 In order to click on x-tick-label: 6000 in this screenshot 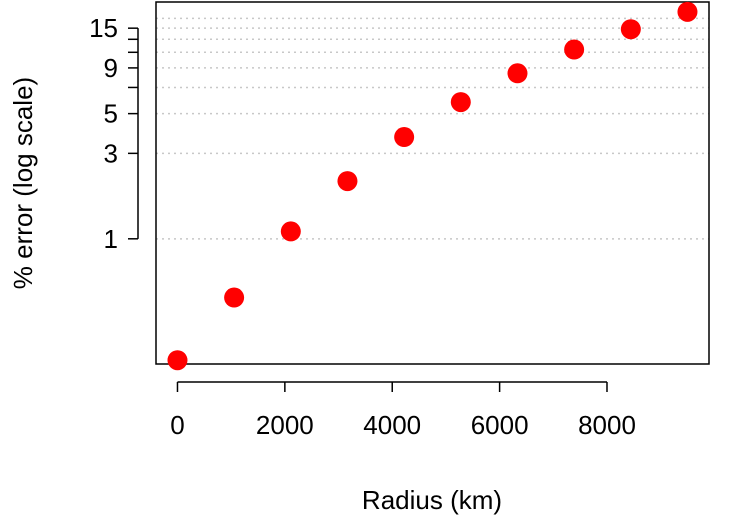, I will do `click(500, 425)`.